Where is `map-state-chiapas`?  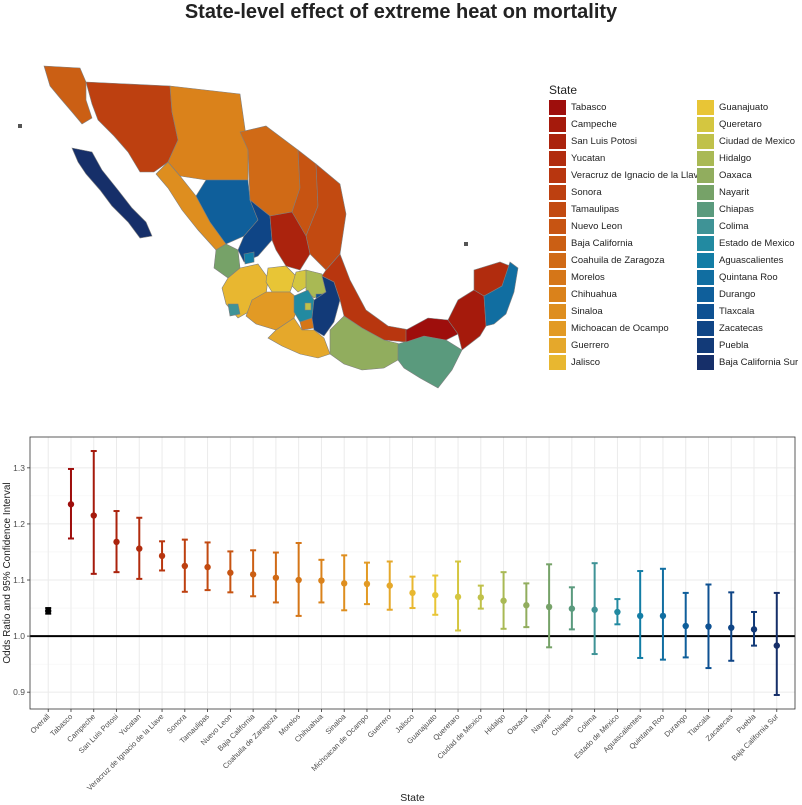
map-state-chiapas is located at coordinates (430, 362).